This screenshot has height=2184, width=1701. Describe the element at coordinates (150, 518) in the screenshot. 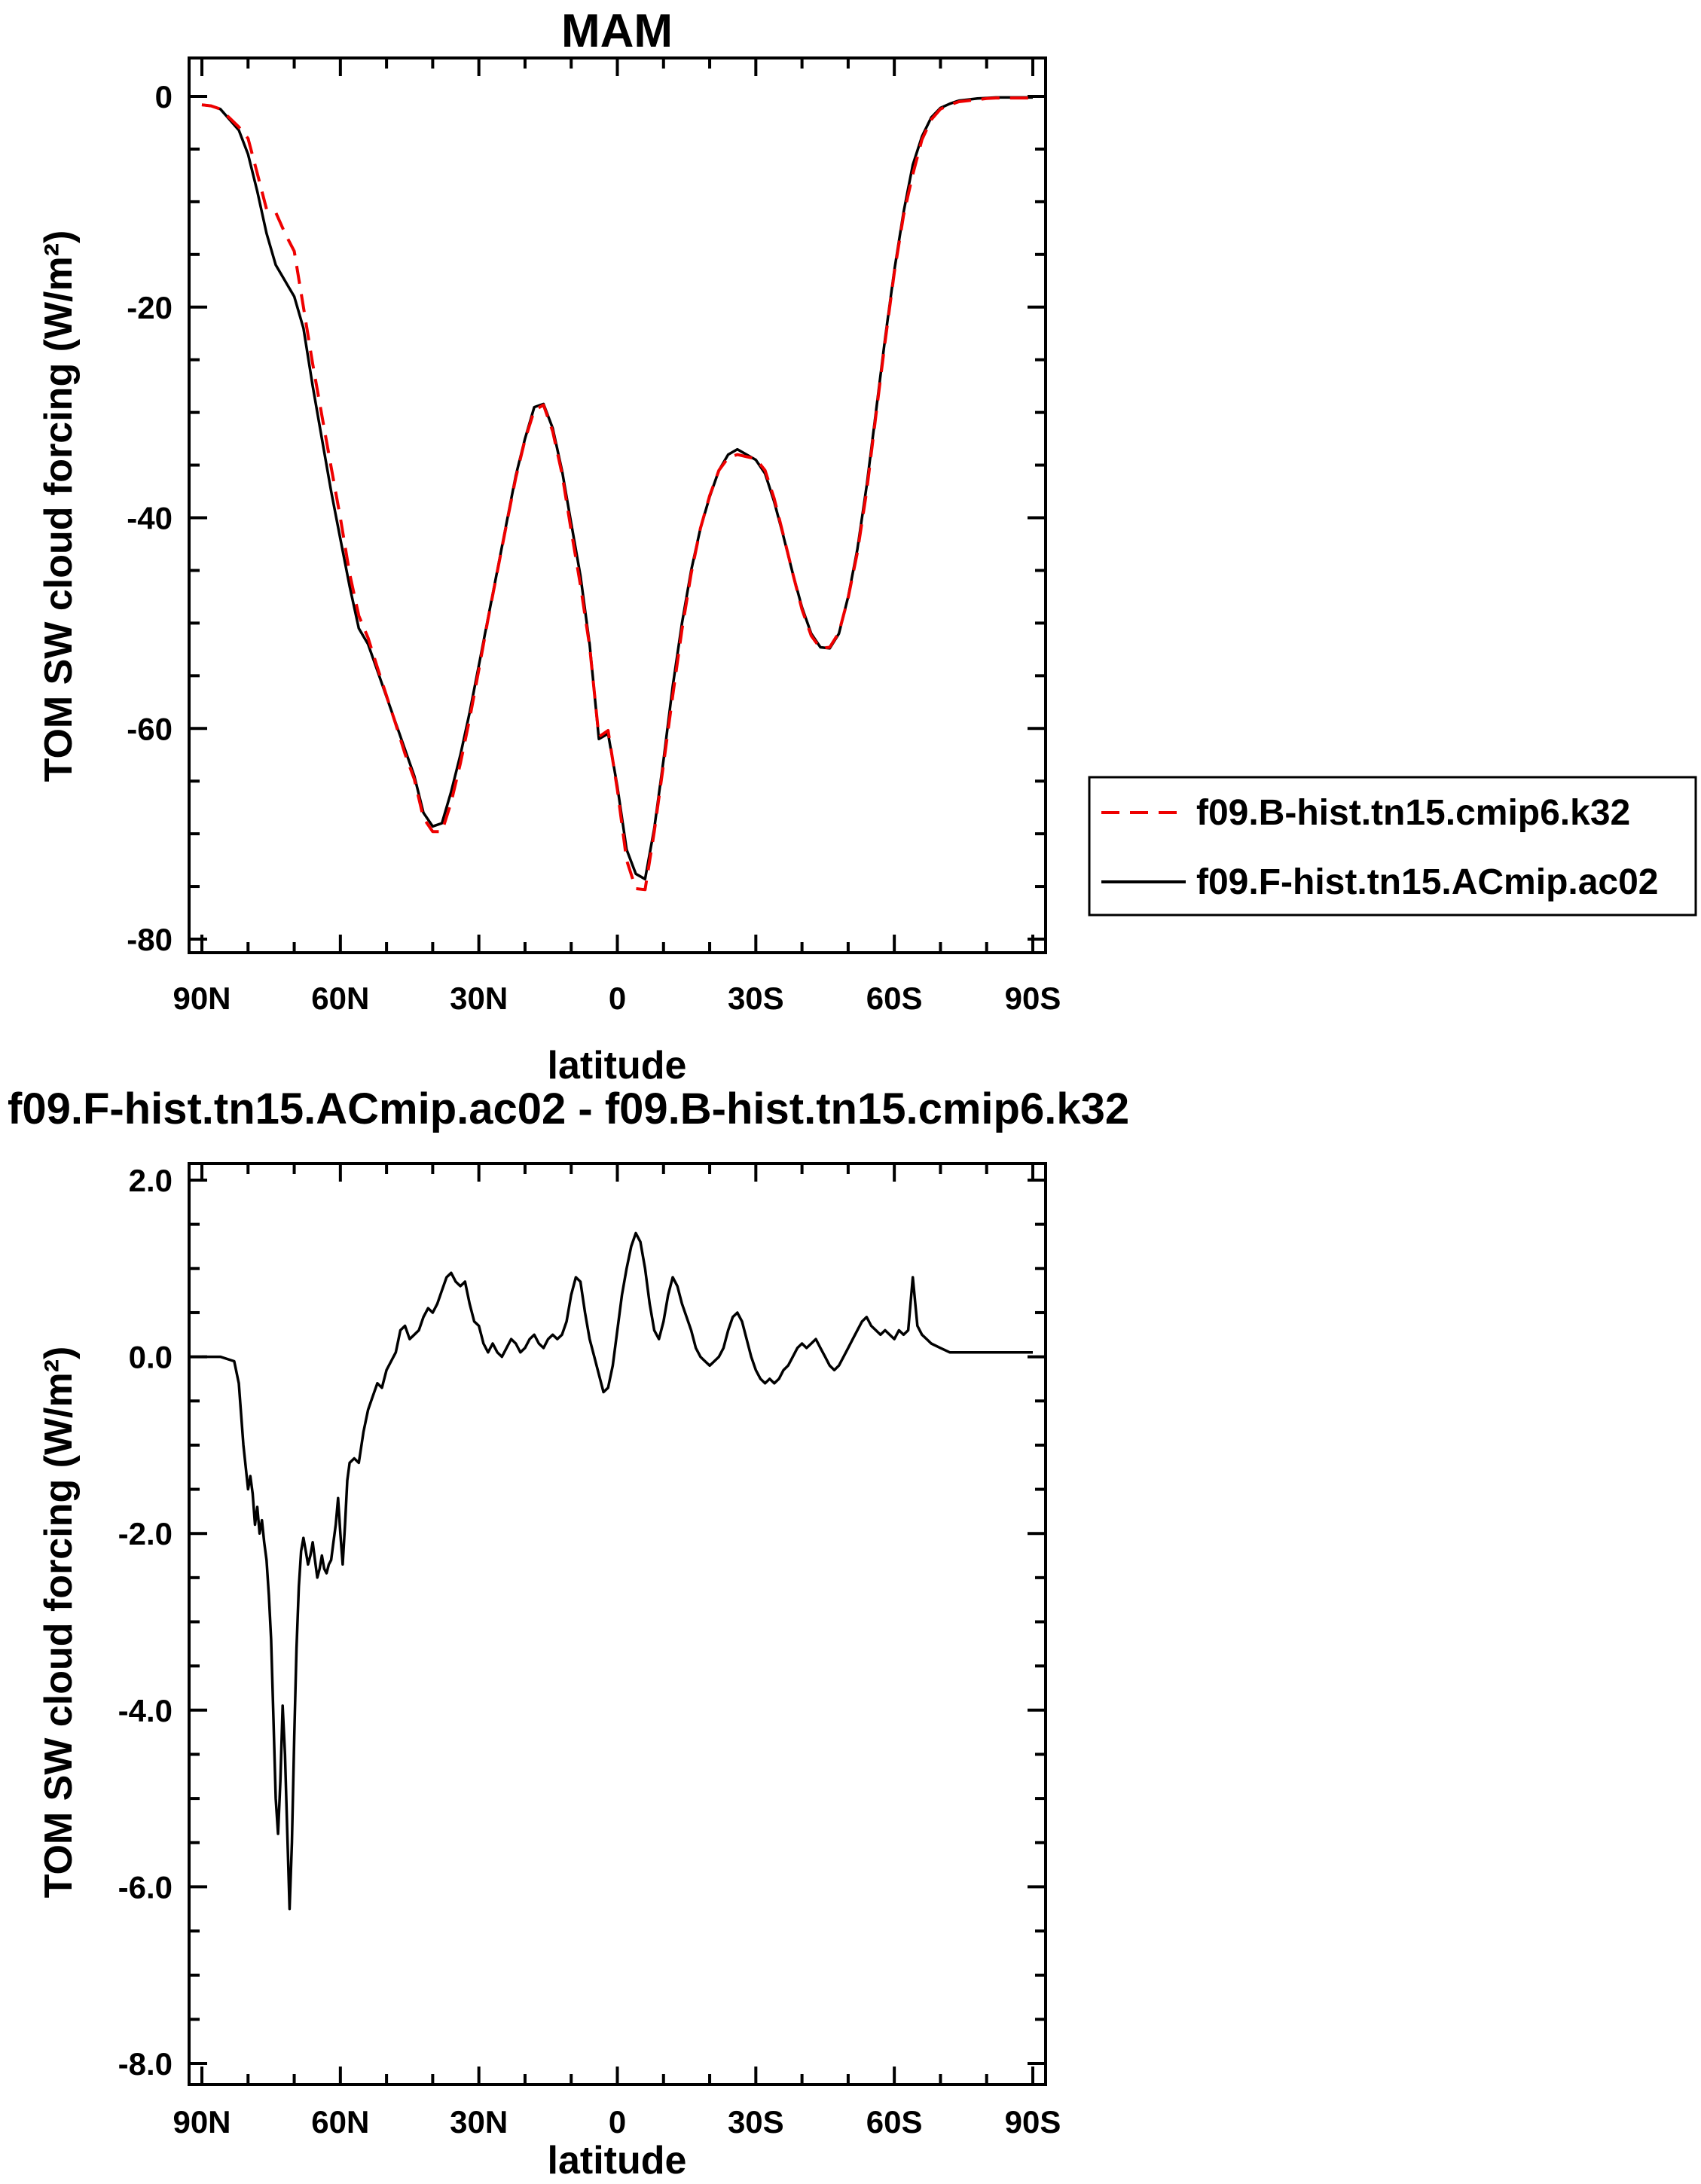

I see `y-tick-label: -40` at that location.